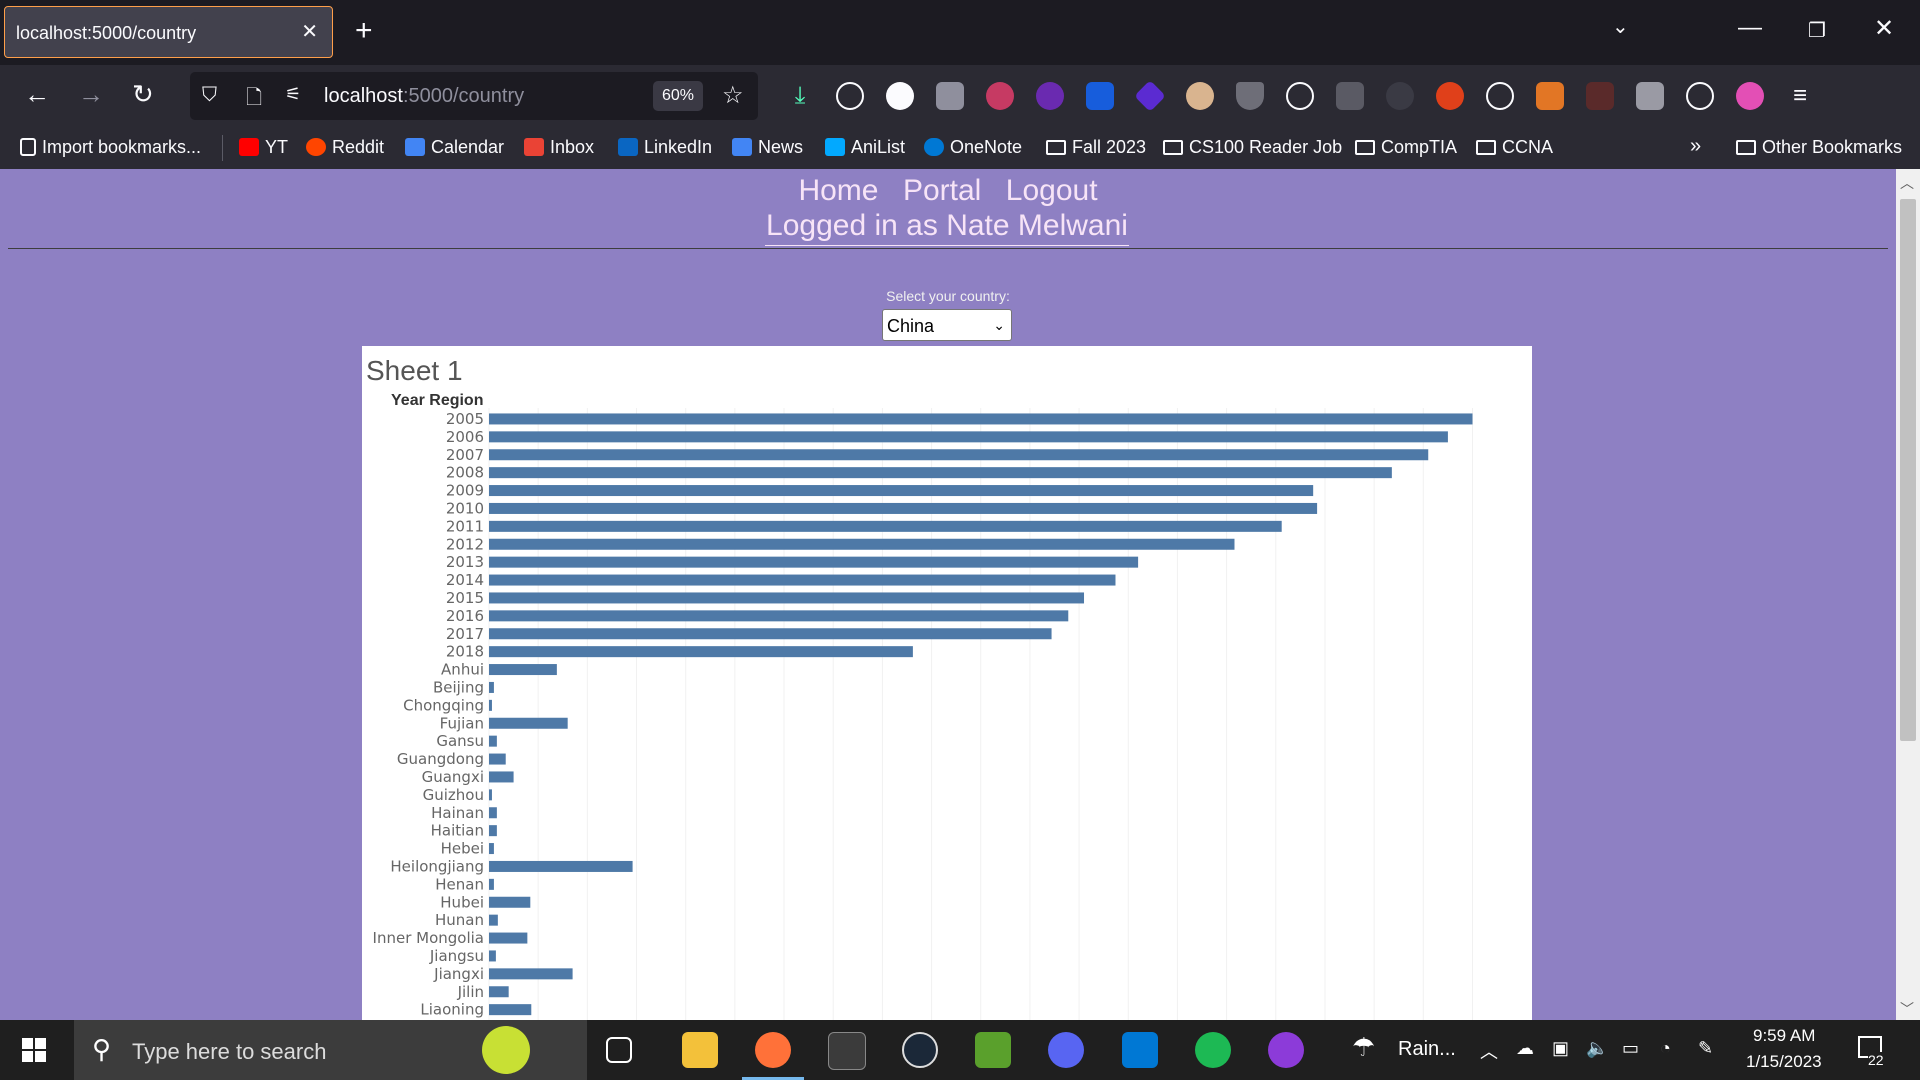 This screenshot has width=1920, height=1080. I want to click on nav-home-link: Home, so click(838, 190).